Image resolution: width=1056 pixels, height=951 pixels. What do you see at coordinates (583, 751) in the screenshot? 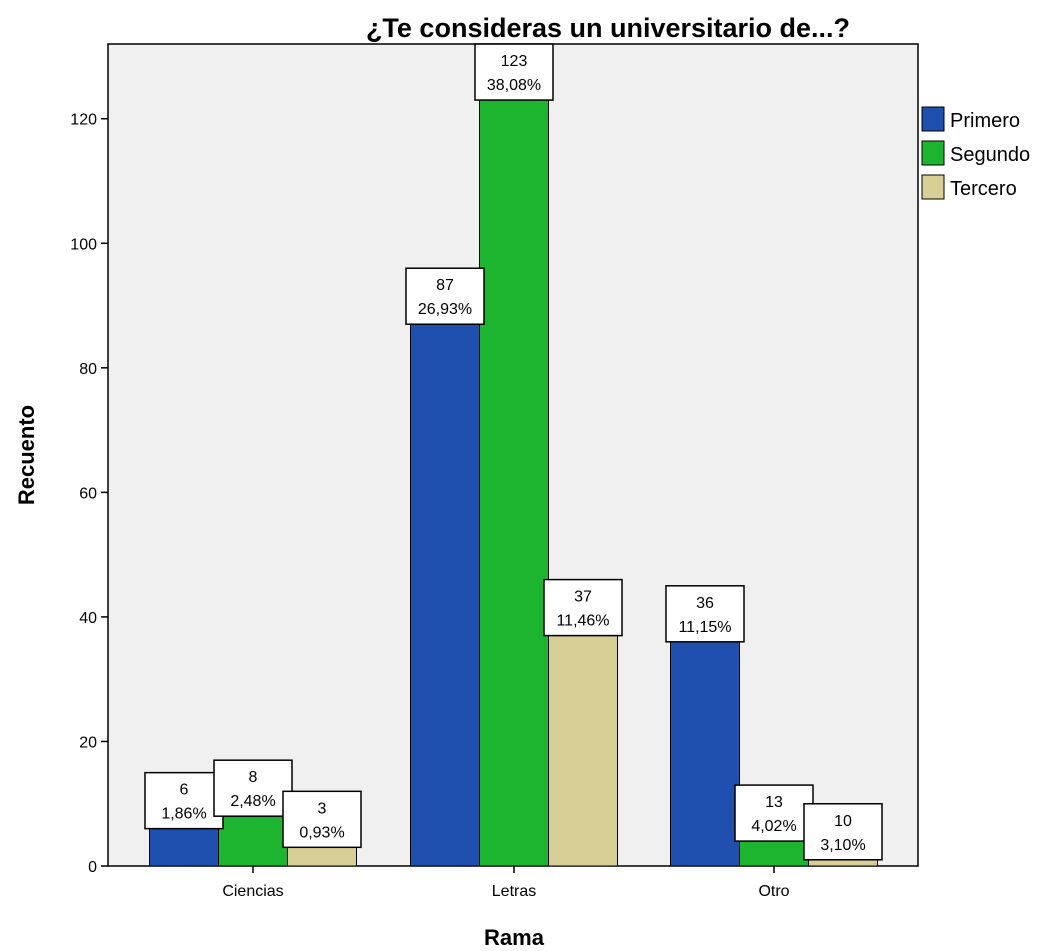
I see `bar-tercero-letras` at bounding box center [583, 751].